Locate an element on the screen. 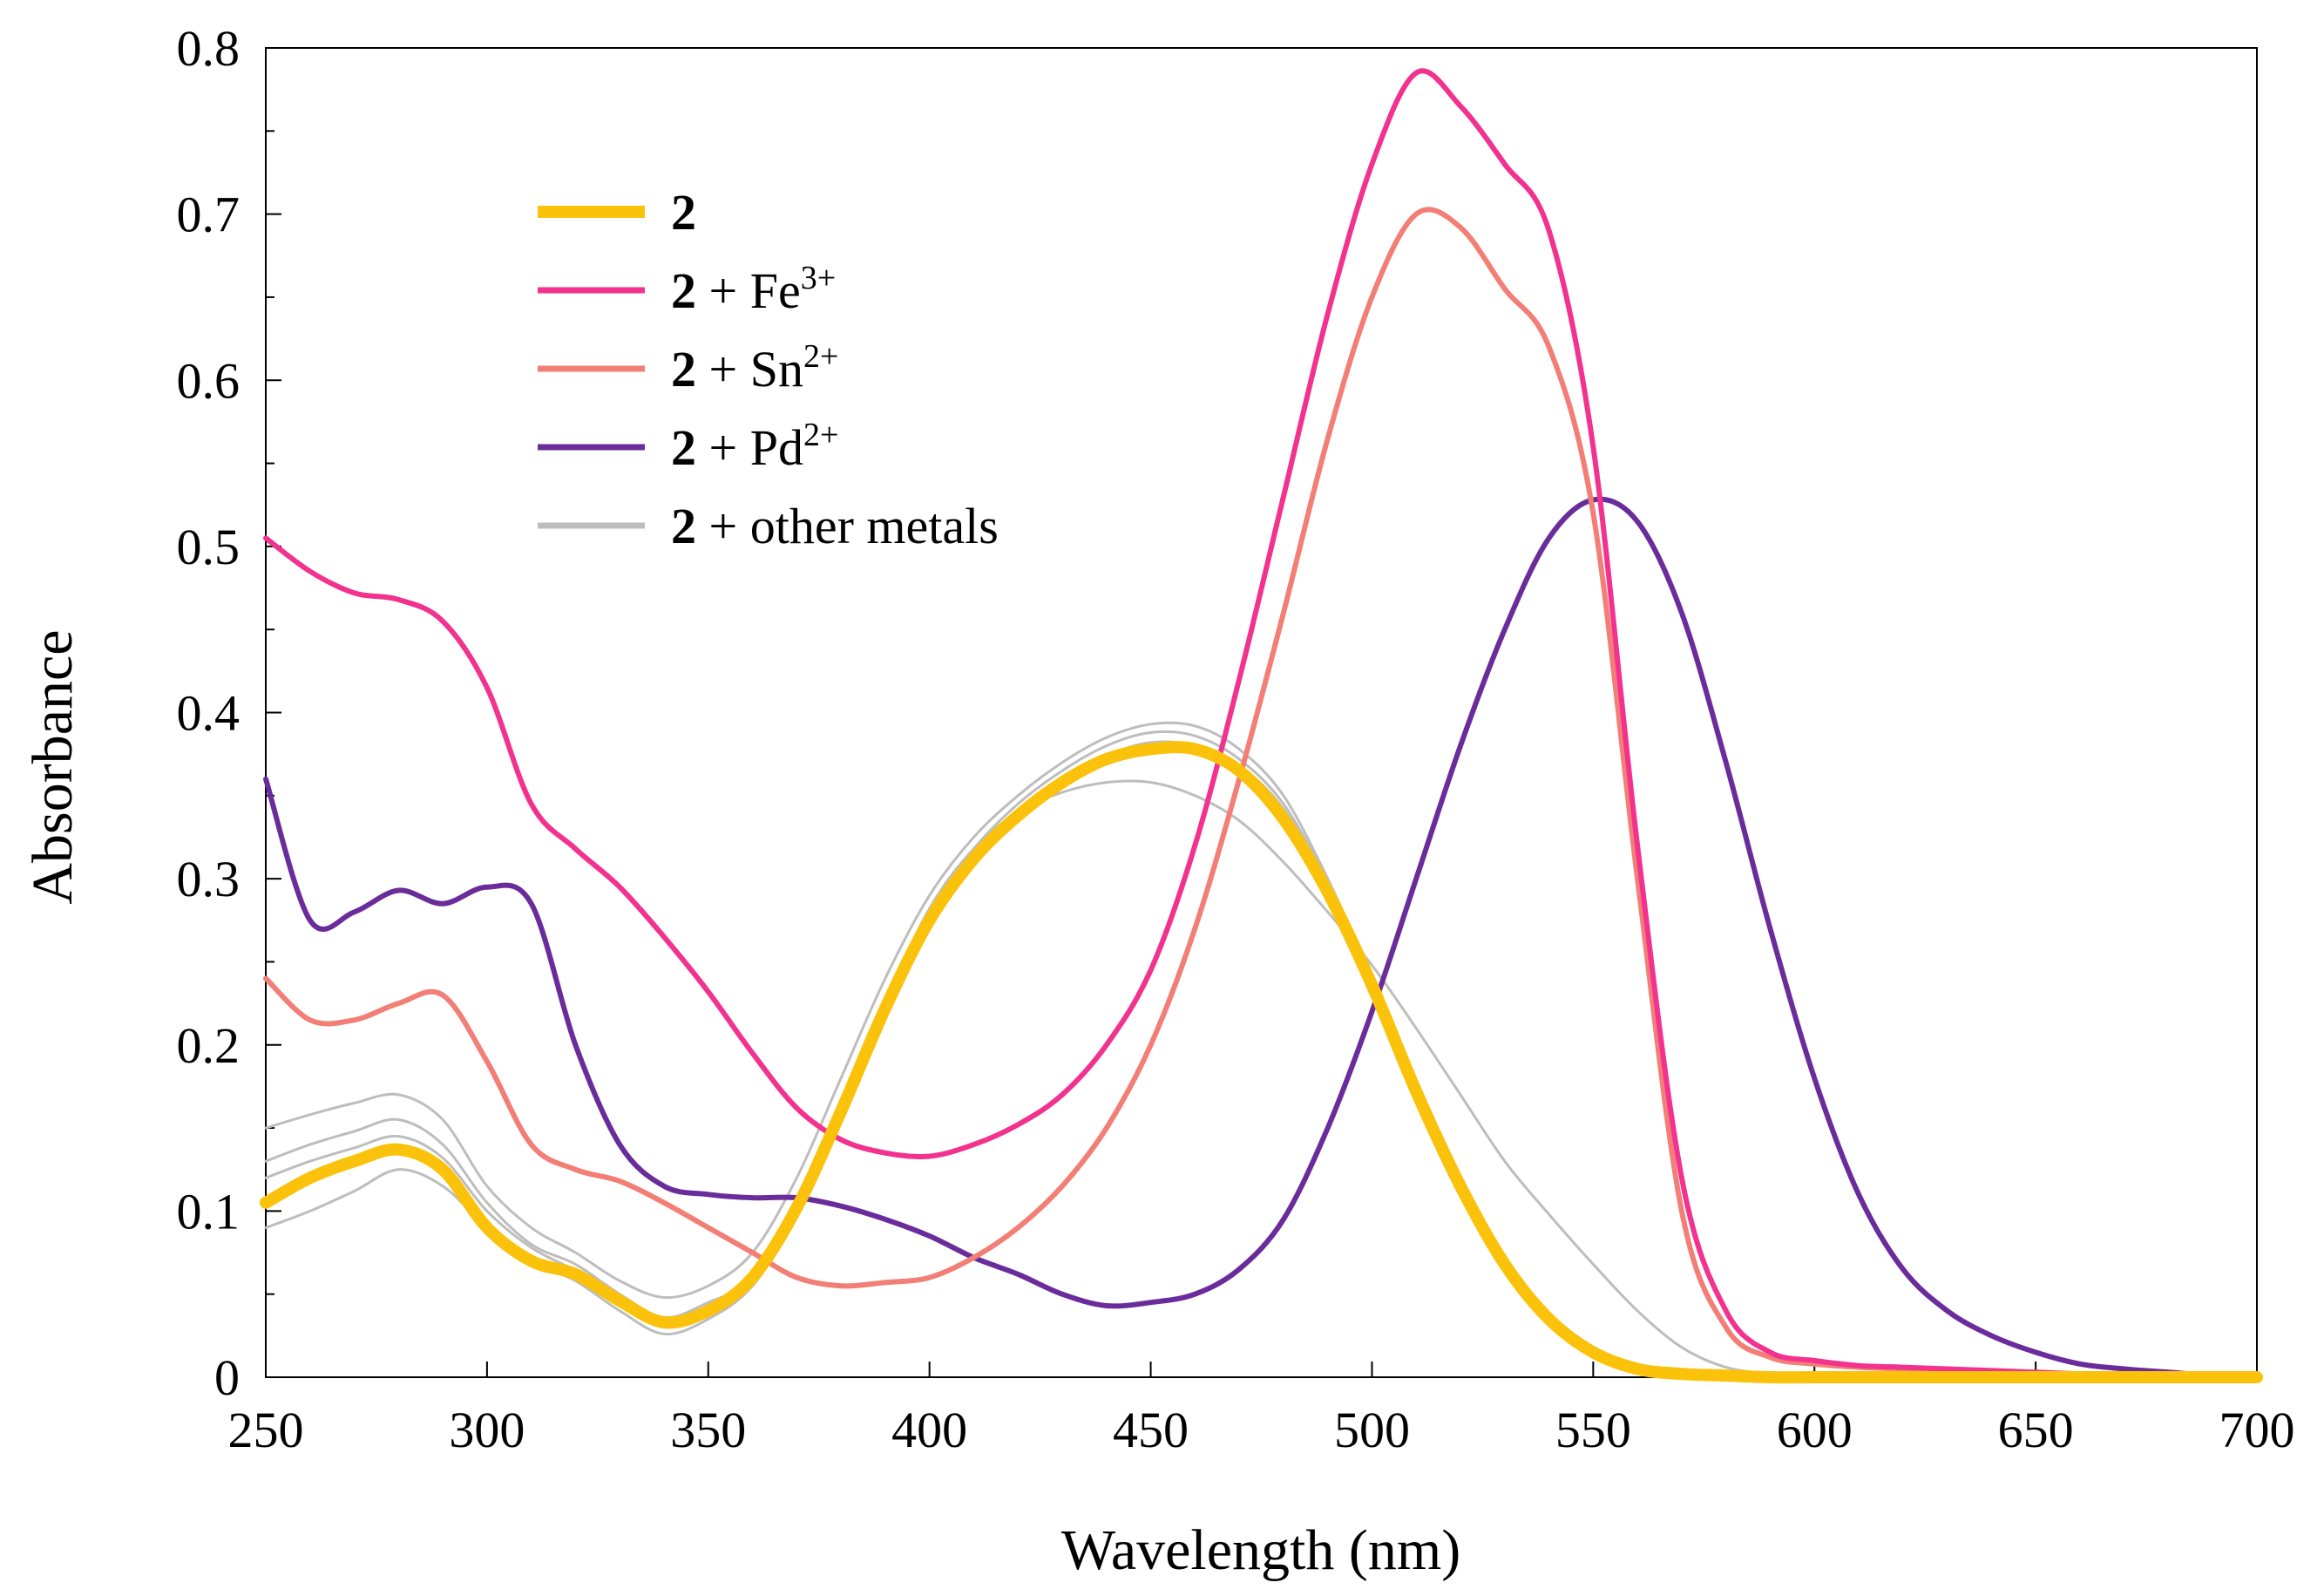 The height and width of the screenshot is (1596, 2324). x-tick-label: 700 is located at coordinates (2257, 1430).